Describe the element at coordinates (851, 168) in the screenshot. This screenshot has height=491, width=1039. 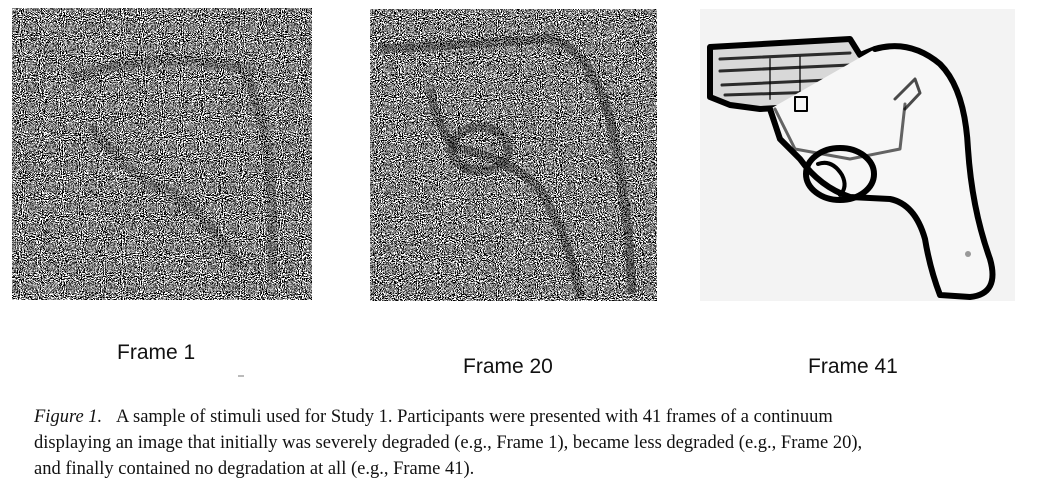
I see `revolver-icon` at that location.